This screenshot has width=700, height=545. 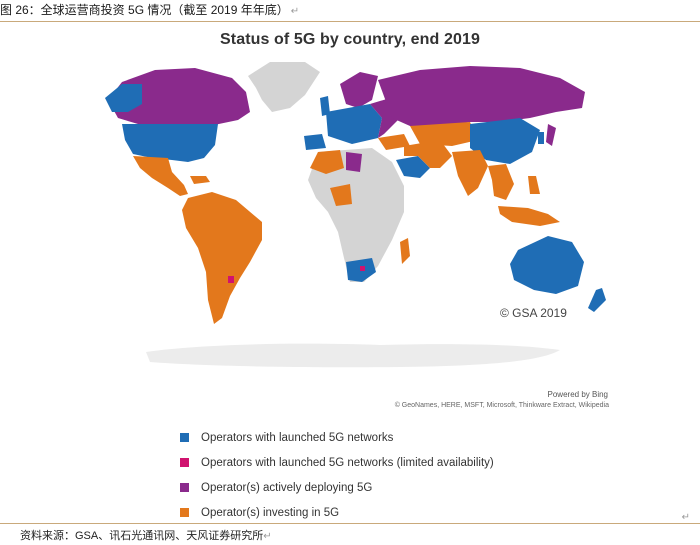 What do you see at coordinates (200, 180) in the screenshot?
I see `caribbean` at bounding box center [200, 180].